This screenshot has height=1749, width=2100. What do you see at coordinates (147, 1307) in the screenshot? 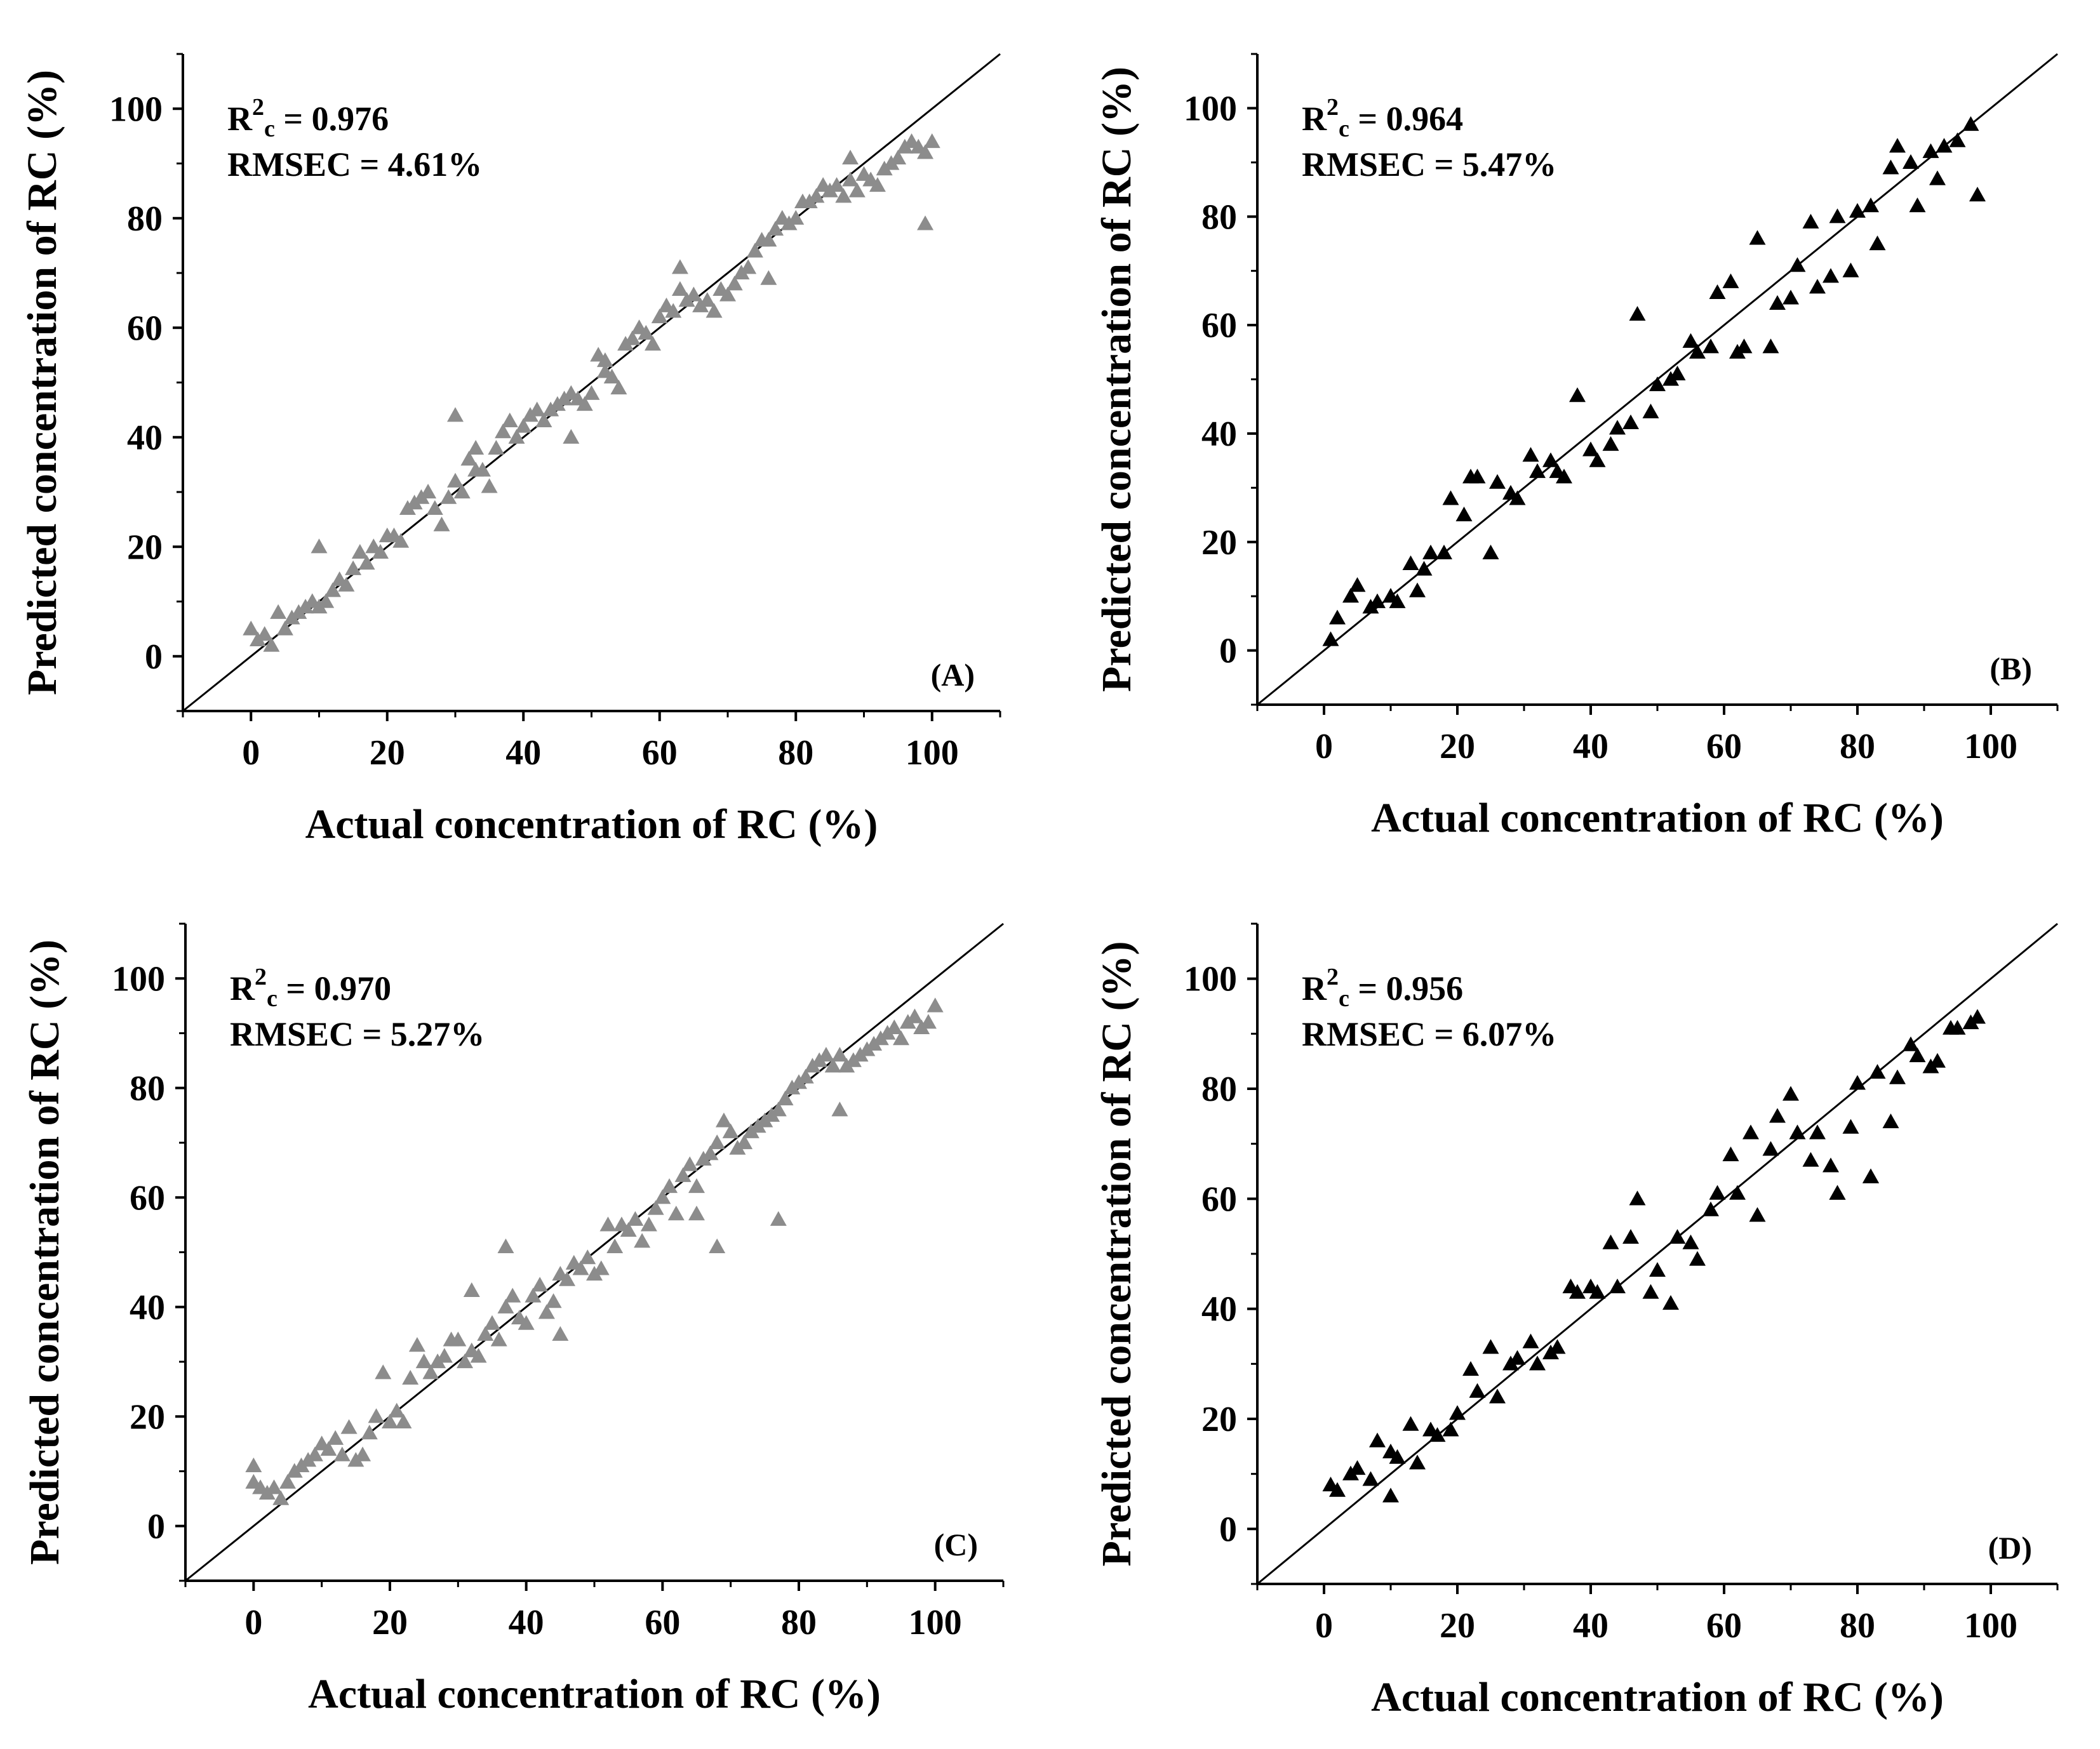
I see `y-tick-label: 40` at bounding box center [147, 1307].